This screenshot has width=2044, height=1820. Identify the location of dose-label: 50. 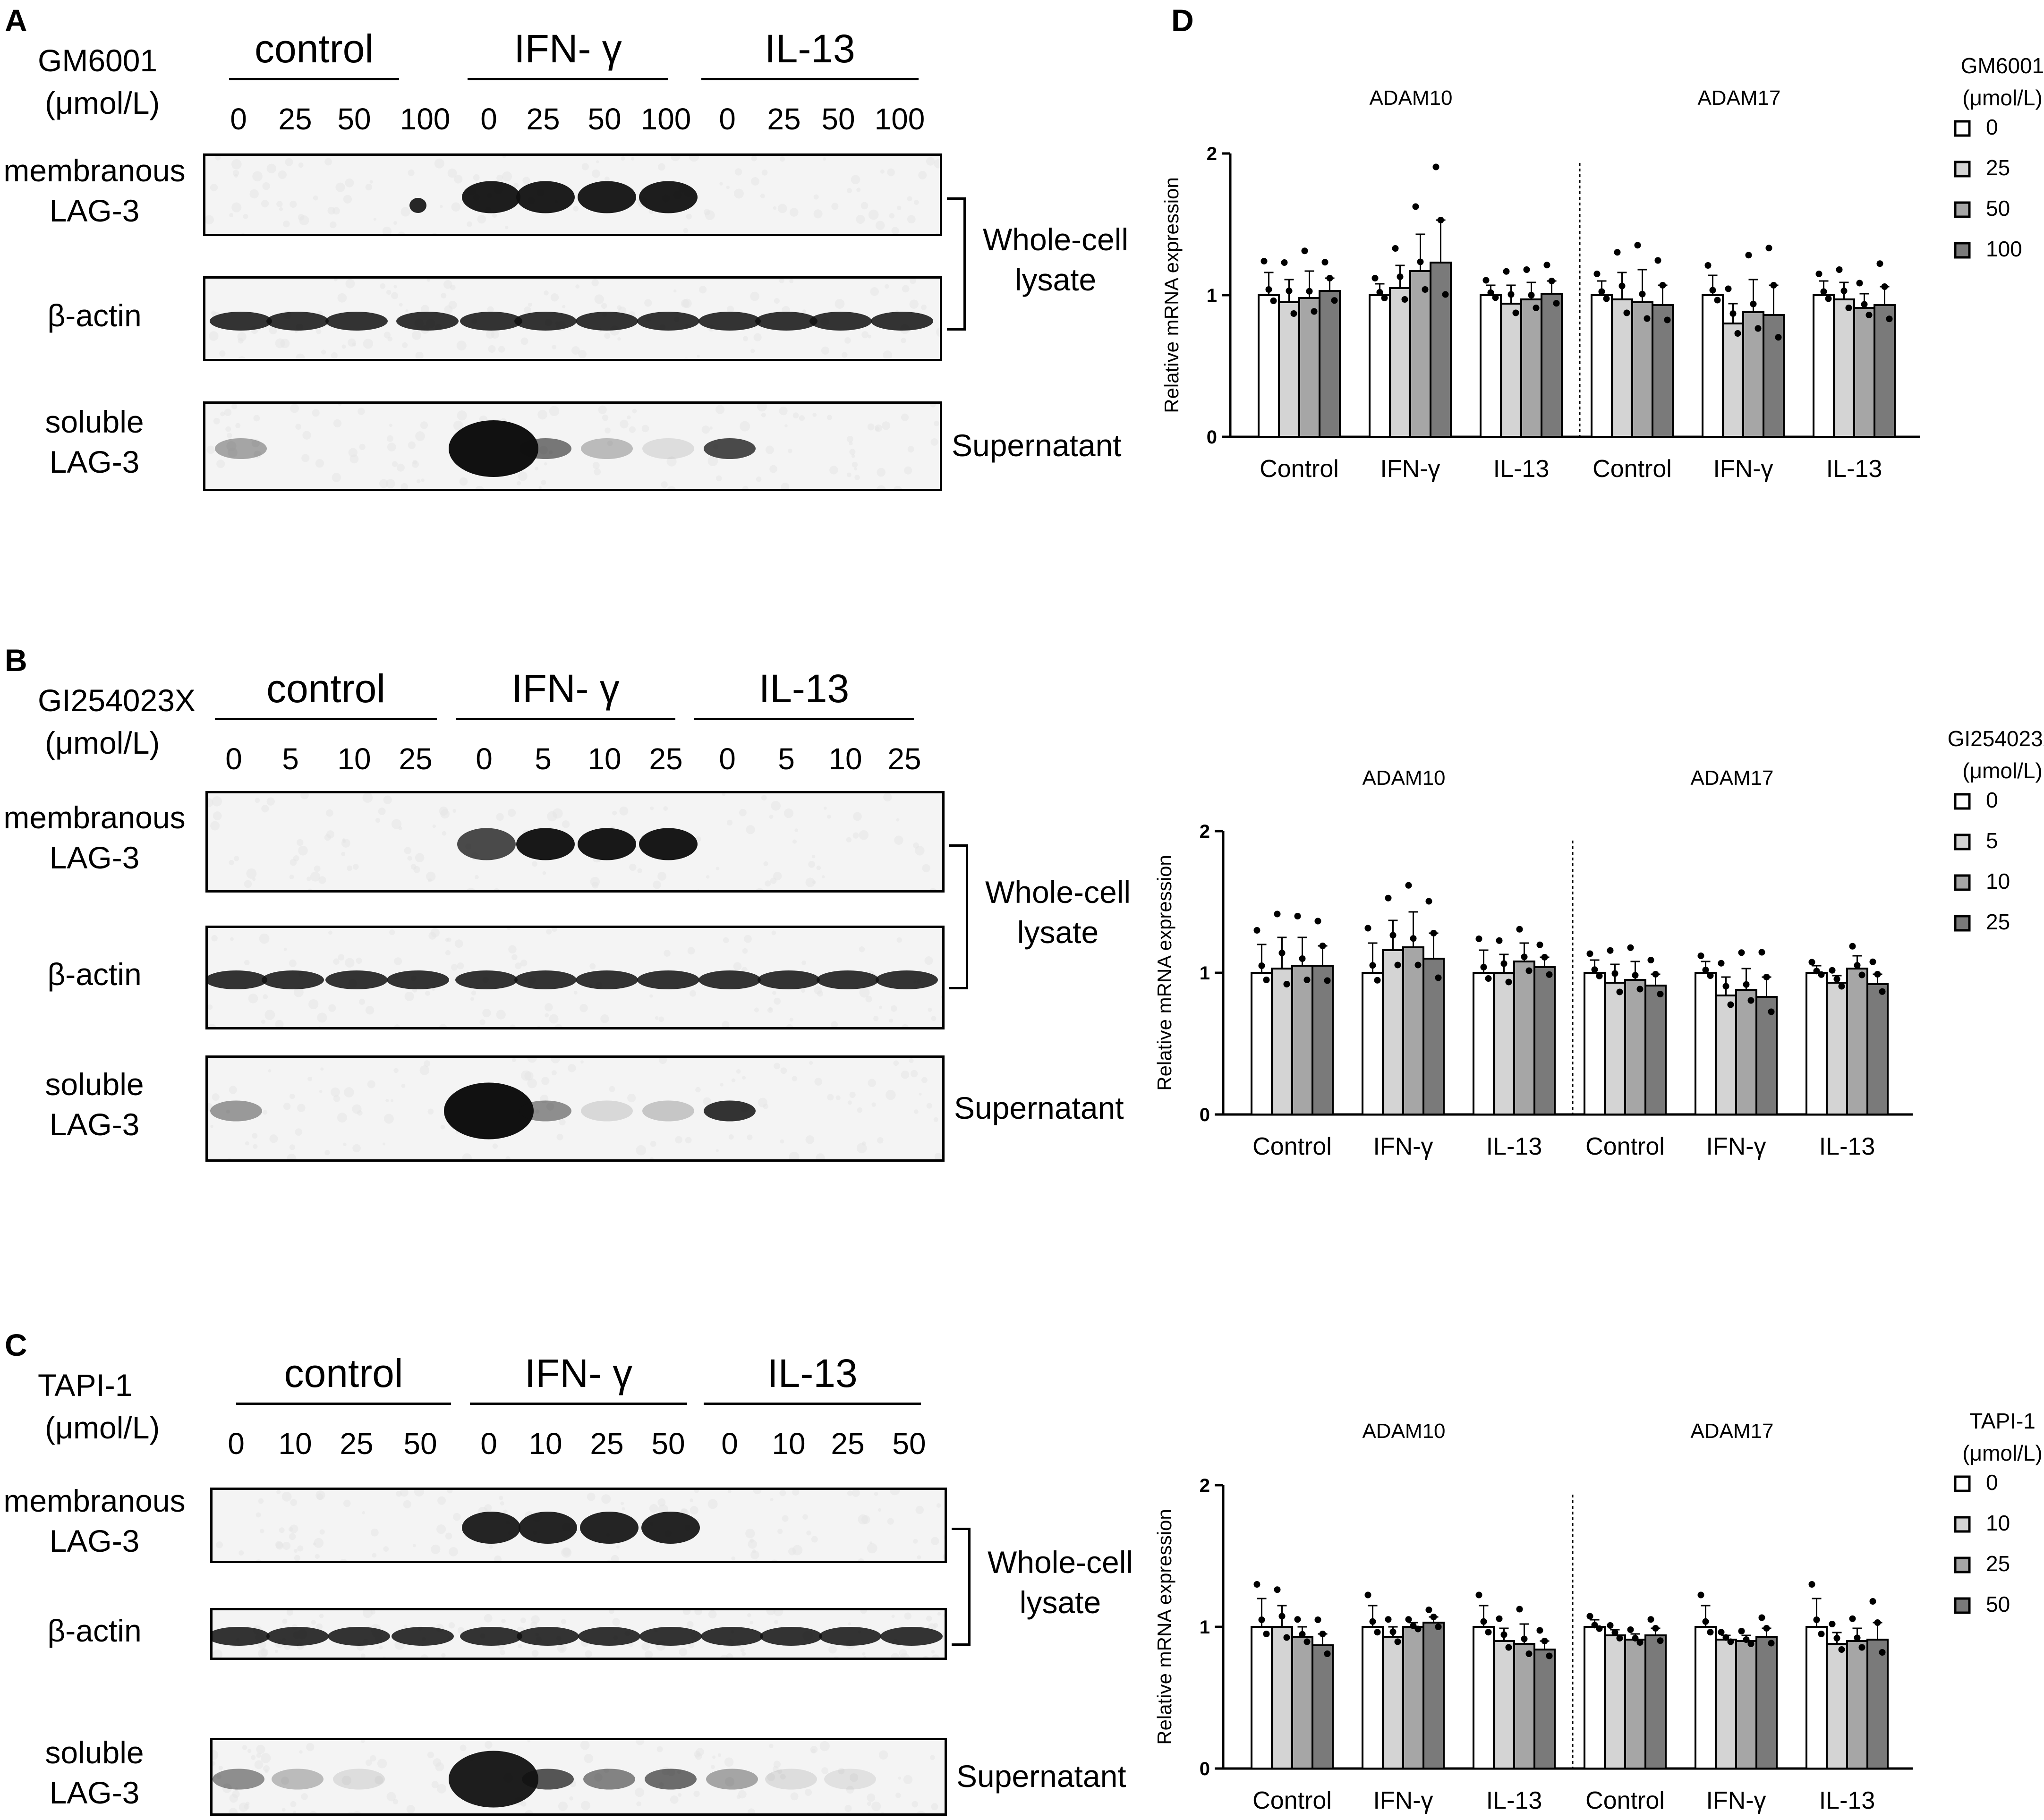
(838, 119).